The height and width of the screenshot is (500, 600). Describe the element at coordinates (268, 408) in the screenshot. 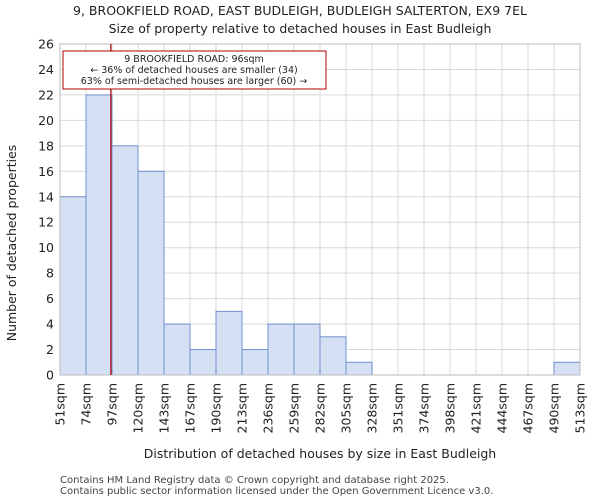

I see `x-tick-label-236sqm: 236sqm` at that location.